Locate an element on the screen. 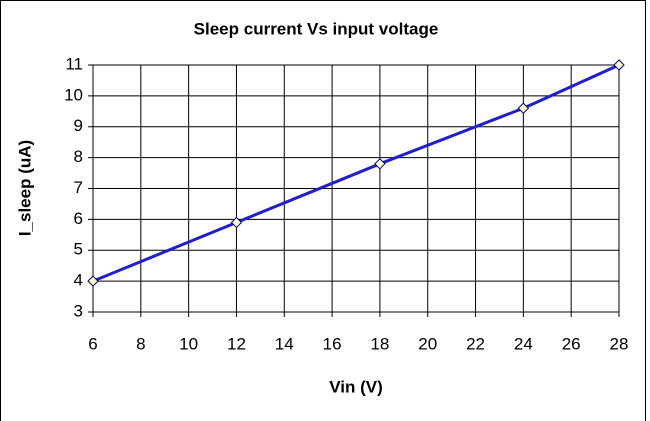 The image size is (650, 421). y-tick-label: 6 is located at coordinates (78, 218).